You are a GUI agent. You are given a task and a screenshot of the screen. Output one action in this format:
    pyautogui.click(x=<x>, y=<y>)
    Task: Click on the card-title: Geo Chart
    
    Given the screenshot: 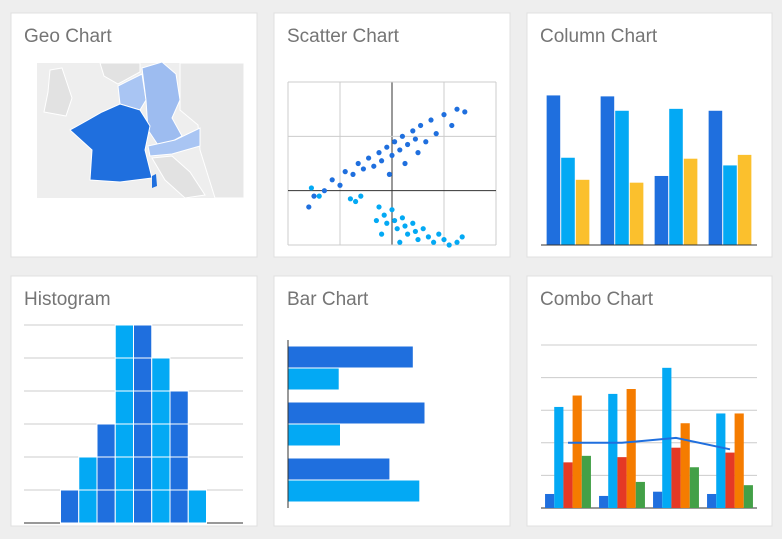 What is the action you would take?
    pyautogui.click(x=68, y=36)
    